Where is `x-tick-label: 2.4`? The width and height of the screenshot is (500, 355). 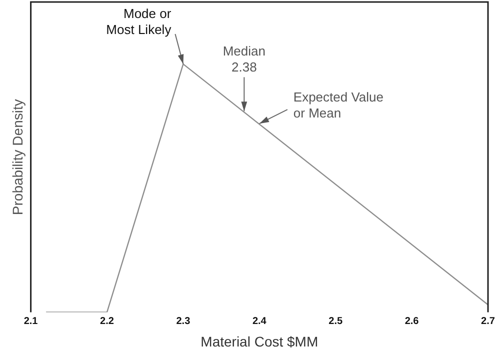 x-tick-label: 2.4 is located at coordinates (259, 321).